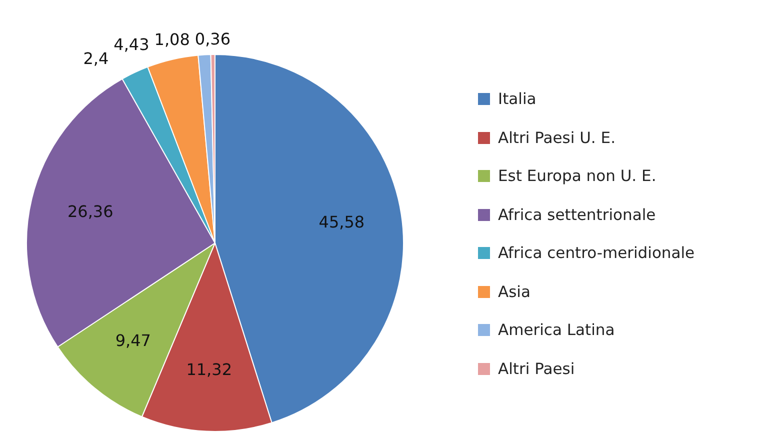  What do you see at coordinates (514, 291) in the screenshot?
I see `legend-label: Asia` at bounding box center [514, 291].